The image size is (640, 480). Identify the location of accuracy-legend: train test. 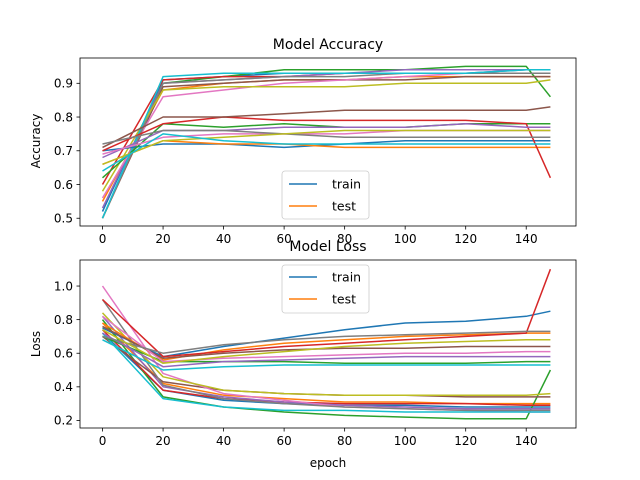
(325, 195).